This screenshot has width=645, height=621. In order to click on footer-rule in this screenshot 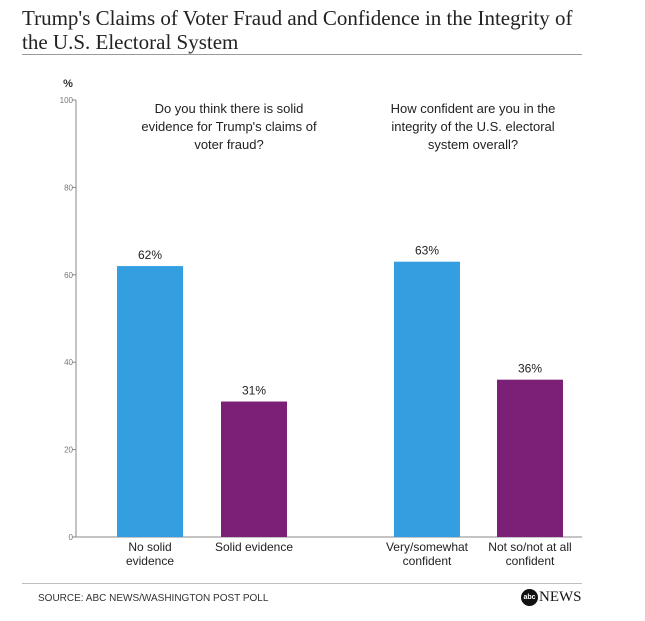, I will do `click(302, 583)`.